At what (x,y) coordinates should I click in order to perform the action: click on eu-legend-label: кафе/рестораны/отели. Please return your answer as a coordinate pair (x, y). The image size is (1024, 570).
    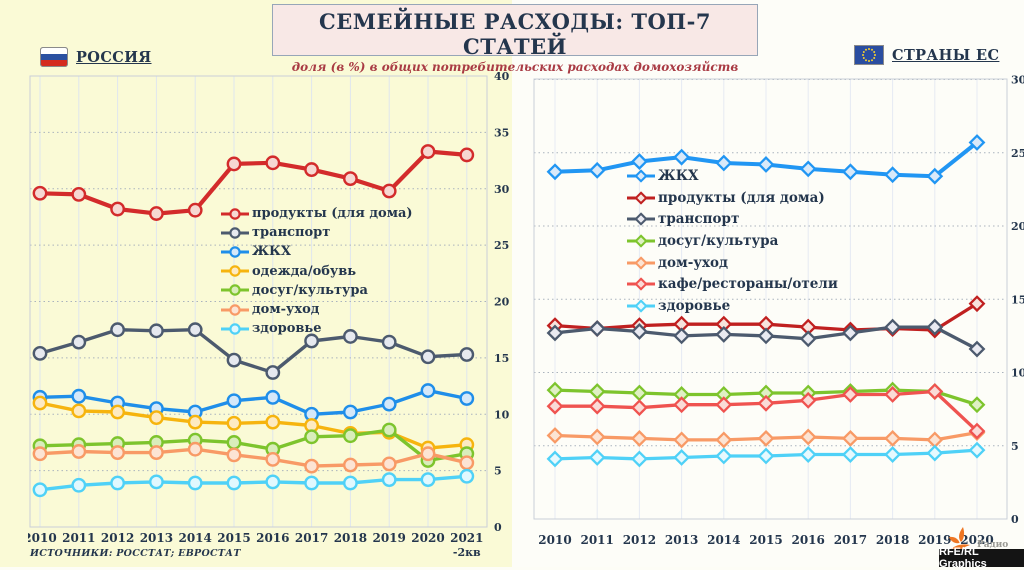
    Looking at the image, I should click on (748, 284).